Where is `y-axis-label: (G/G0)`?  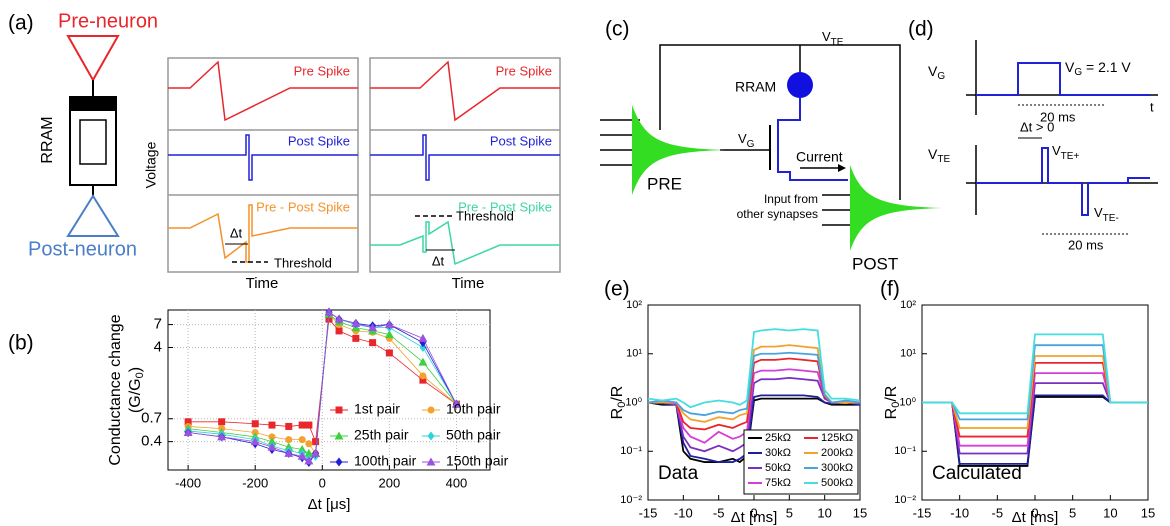
y-axis-label: (G/G0) is located at coordinates (136, 390).